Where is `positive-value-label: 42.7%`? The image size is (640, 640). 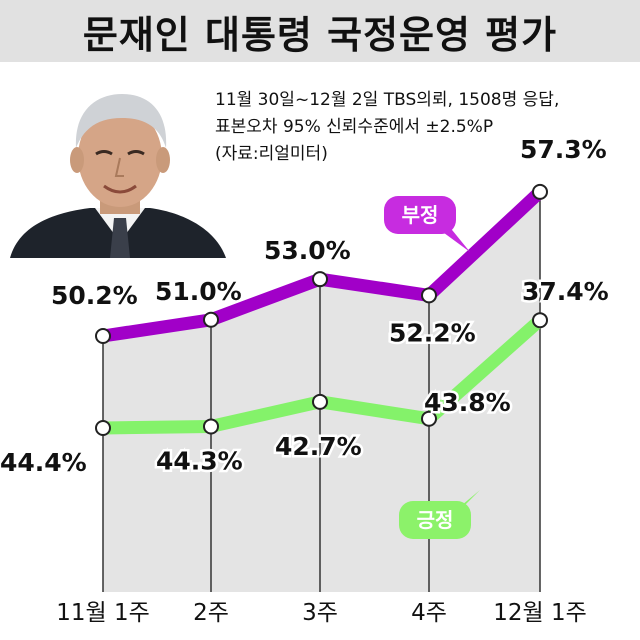 positive-value-label: 42.7% is located at coordinates (318, 446).